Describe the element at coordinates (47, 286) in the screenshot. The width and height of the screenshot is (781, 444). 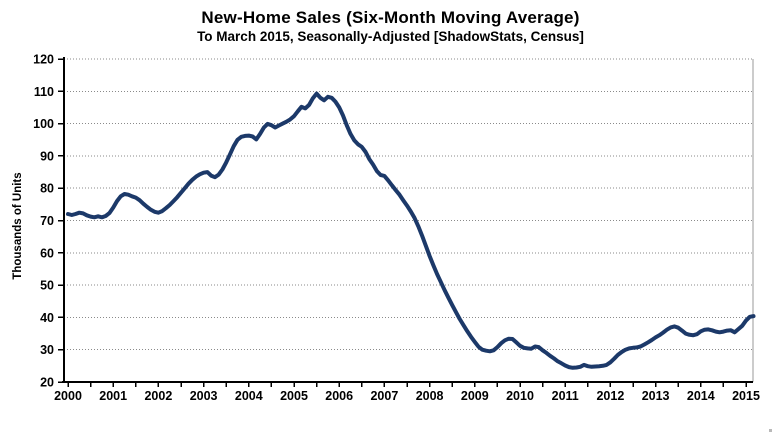
I see `y-tick-label: 50` at that location.